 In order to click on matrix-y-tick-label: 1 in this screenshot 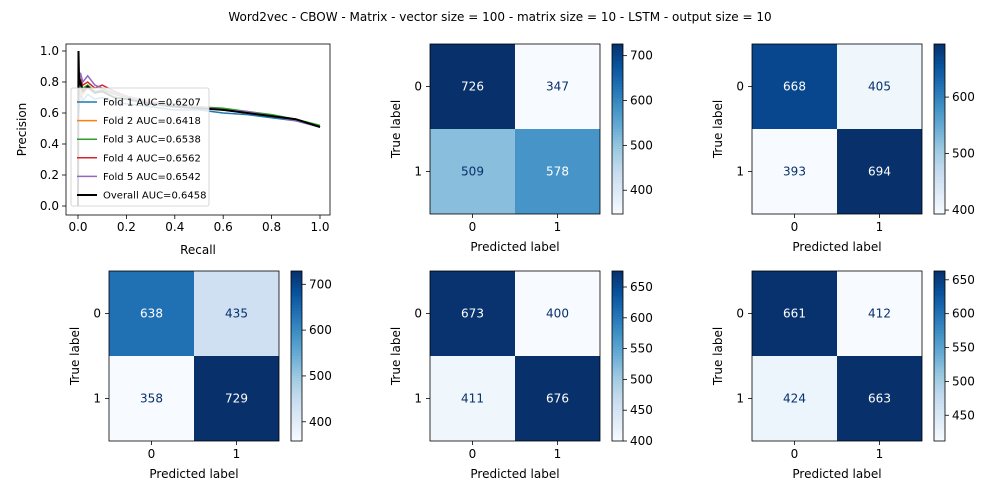, I will do `click(418, 399)`.